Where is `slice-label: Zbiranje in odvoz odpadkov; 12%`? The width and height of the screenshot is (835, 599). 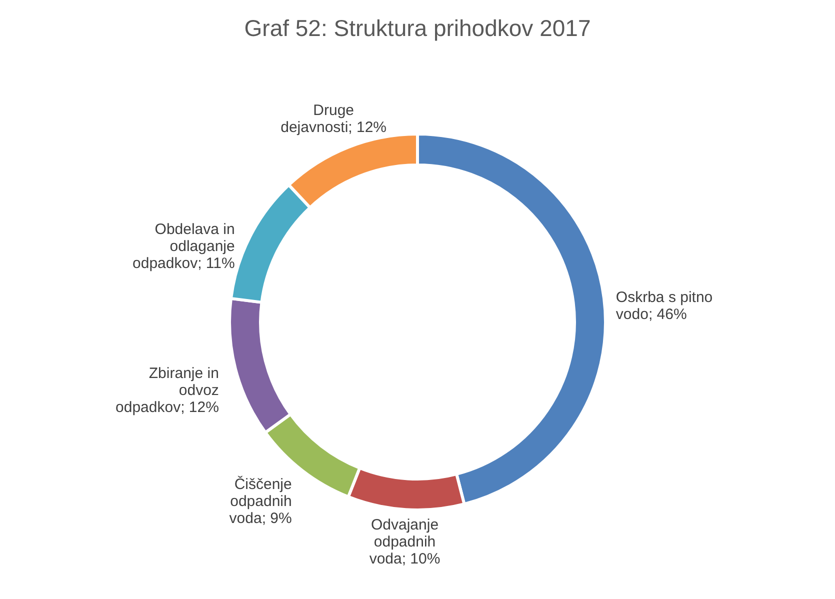 slice-label: Zbiranje in odvoz odpadkov; 12% is located at coordinates (167, 390).